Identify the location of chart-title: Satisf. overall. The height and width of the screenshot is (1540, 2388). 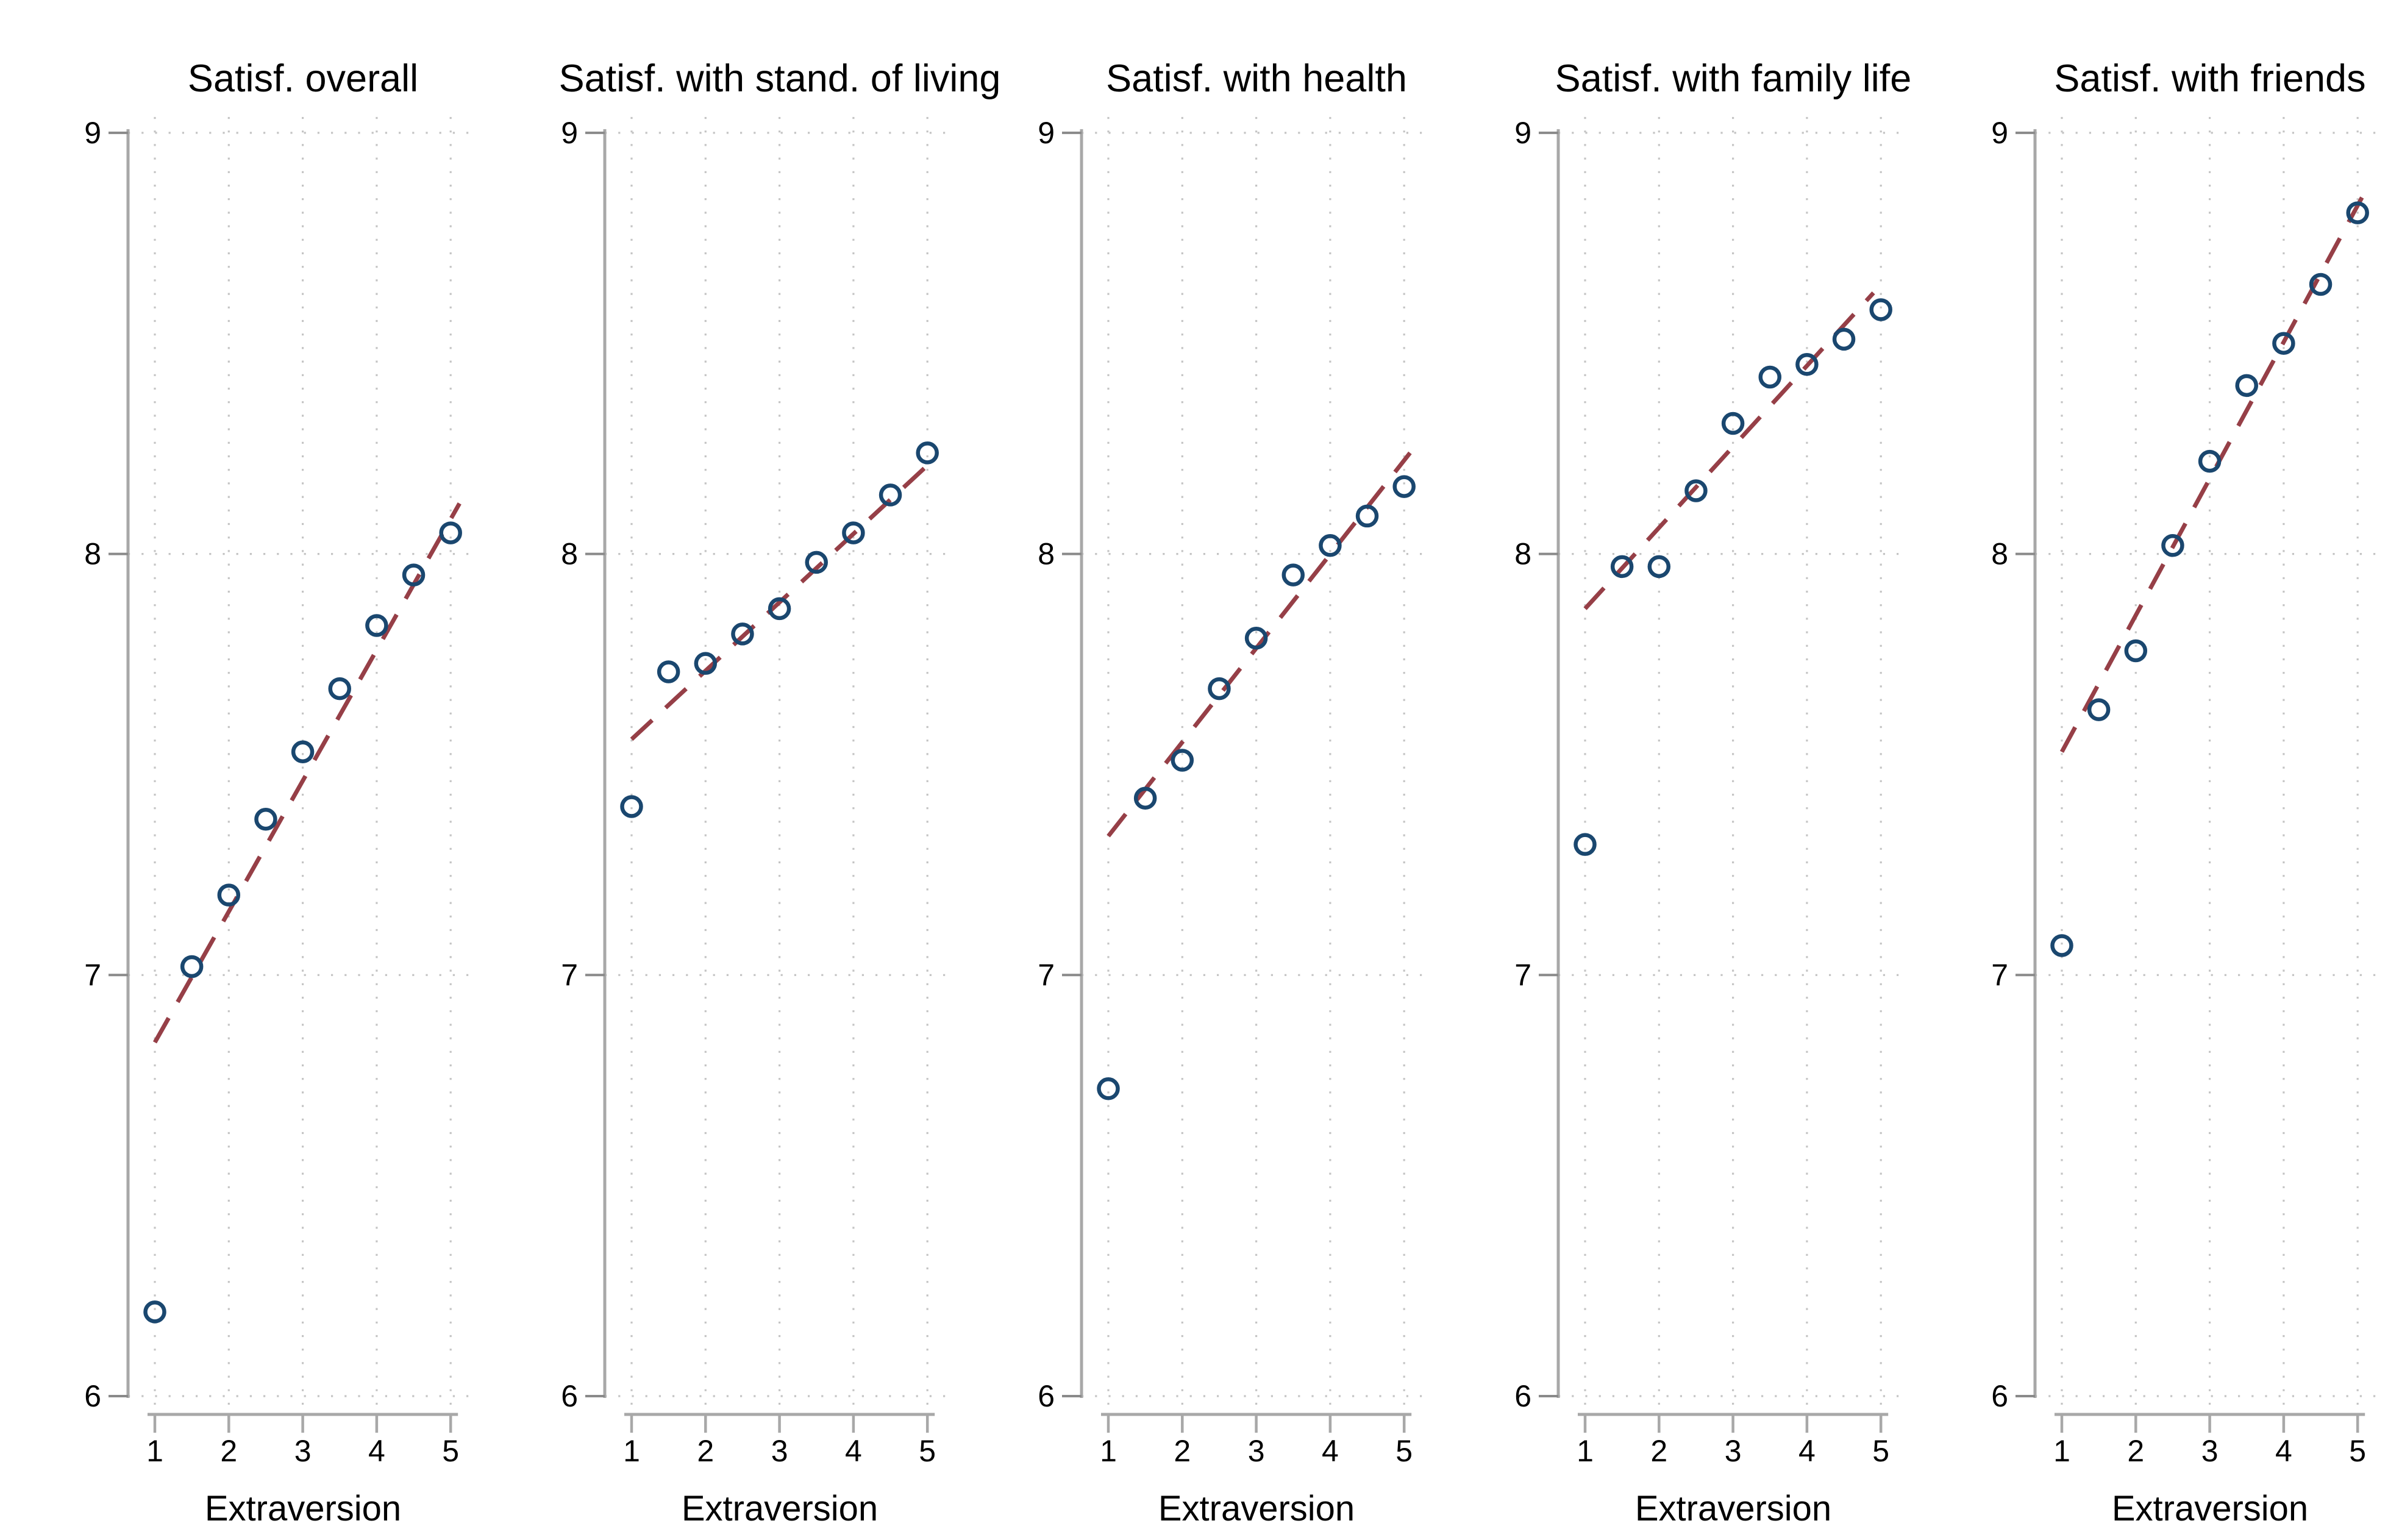
(303, 78).